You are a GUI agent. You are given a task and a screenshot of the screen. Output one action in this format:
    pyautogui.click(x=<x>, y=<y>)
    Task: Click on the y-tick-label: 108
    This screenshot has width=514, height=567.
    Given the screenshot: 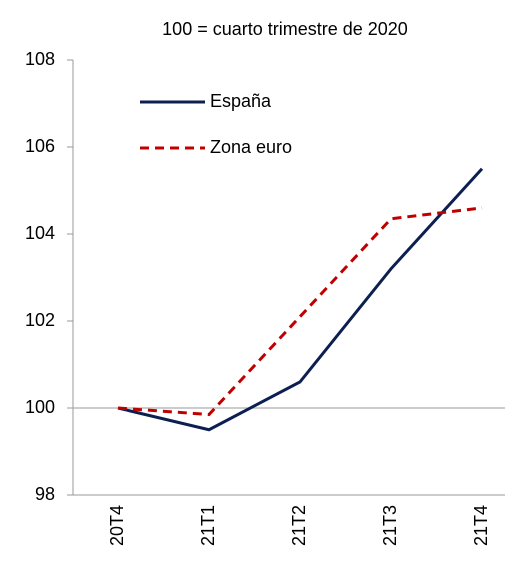 What is the action you would take?
    pyautogui.click(x=40, y=59)
    